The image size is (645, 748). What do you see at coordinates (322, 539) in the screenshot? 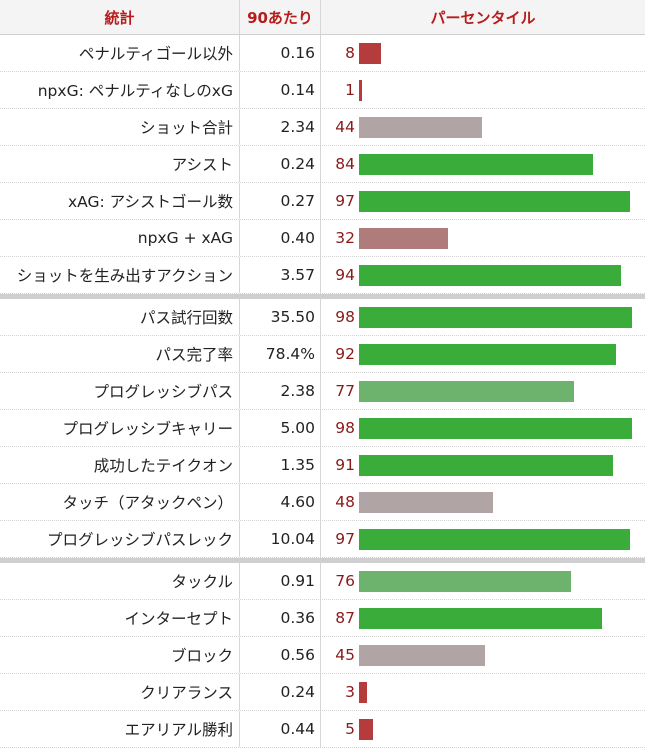
I see `table-row: プログレッシブパスレック 10.04 97` at bounding box center [322, 539].